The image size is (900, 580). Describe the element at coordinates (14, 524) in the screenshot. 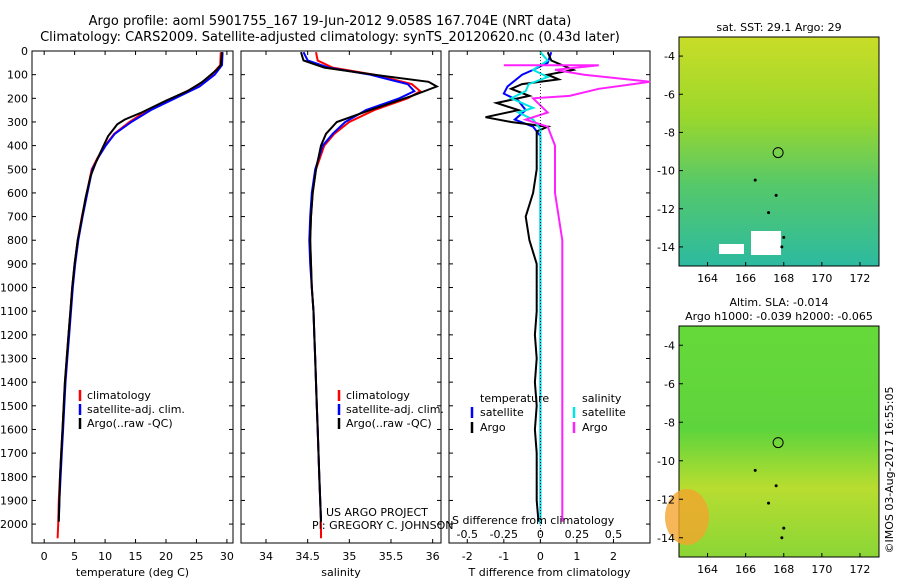

I see `y-tick-label: 2000` at that location.